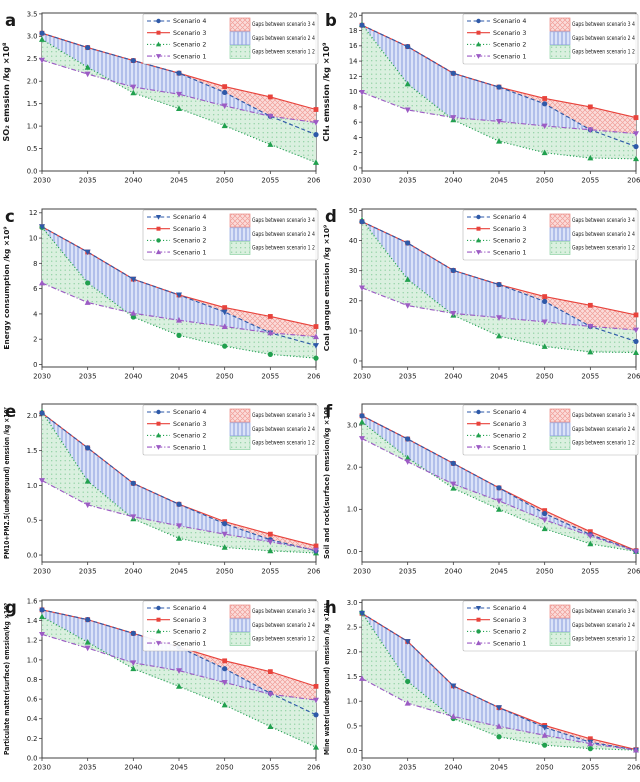  I want to click on y-tick-label: 3.0, so click(352, 602).